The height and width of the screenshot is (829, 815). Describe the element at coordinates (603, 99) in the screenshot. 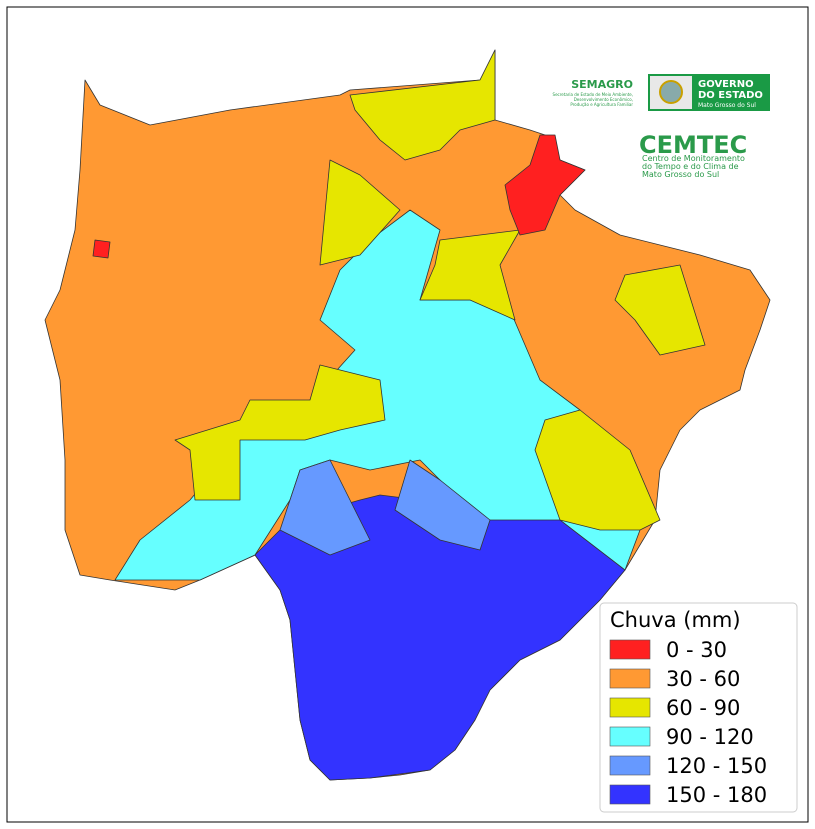

I see `logo-text: Desenvolvimento Econômico,` at that location.